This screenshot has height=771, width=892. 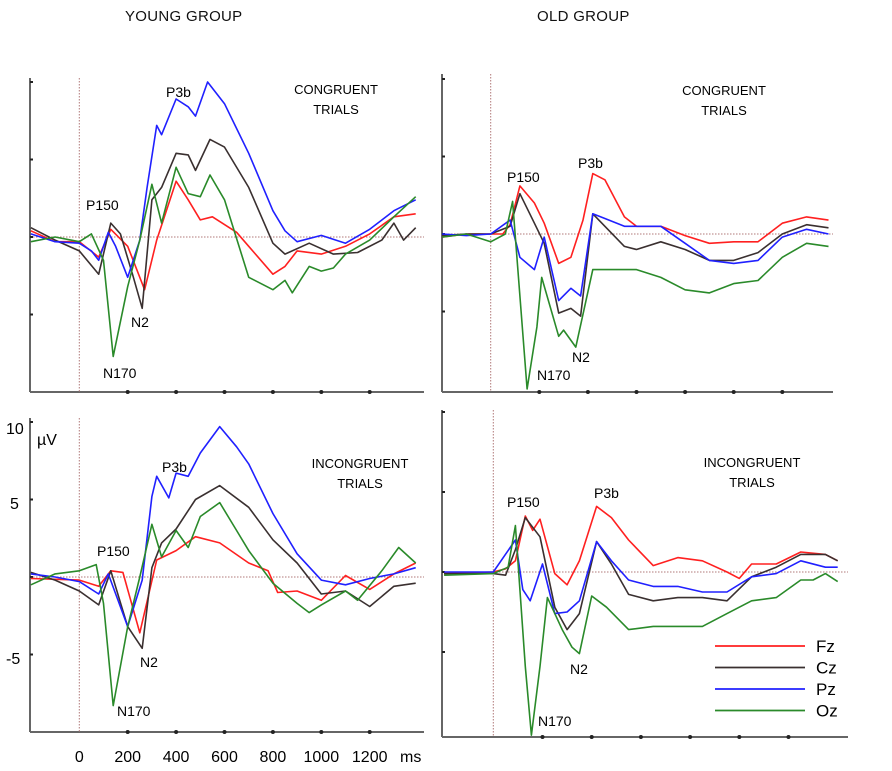 I want to click on legend-label-pz: Pz, so click(x=826, y=689).